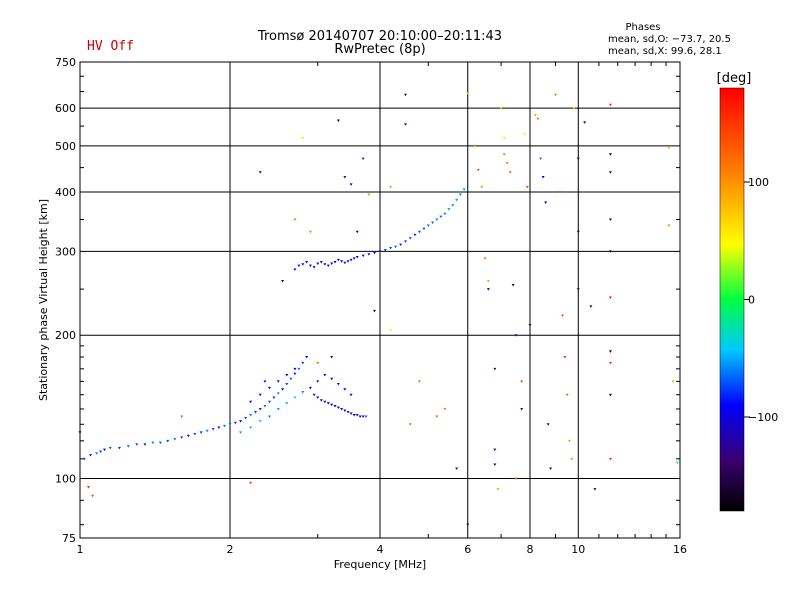 This screenshot has width=800, height=600. Describe the element at coordinates (680, 549) in the screenshot. I see `x-tick-label: 16` at that location.